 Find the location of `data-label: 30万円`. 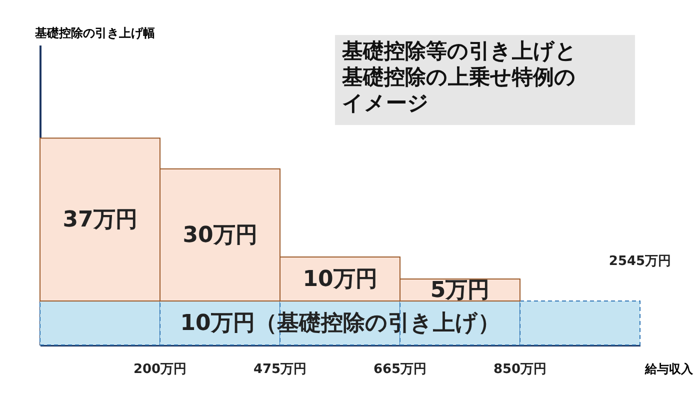

data-label: 30万円 is located at coordinates (220, 235).